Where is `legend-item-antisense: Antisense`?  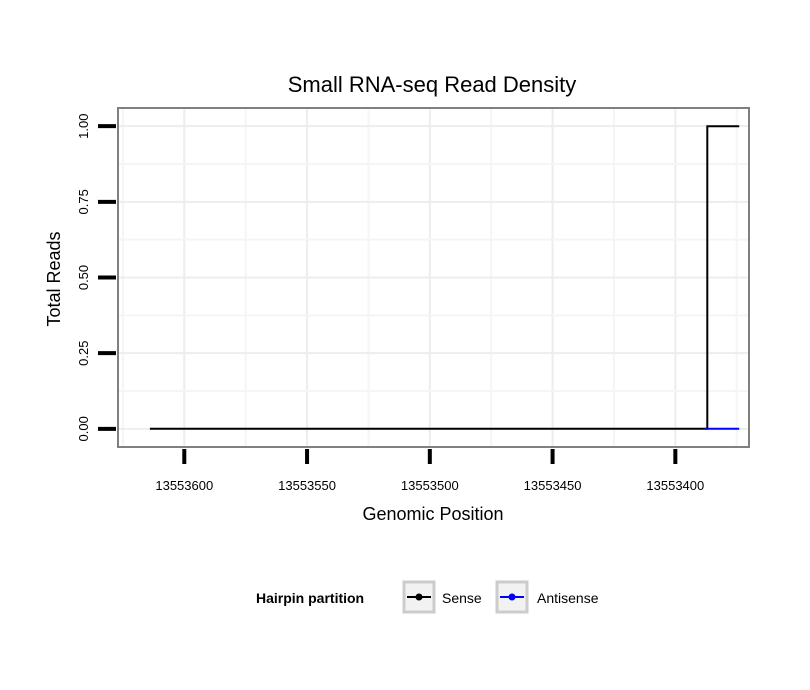
legend-item-antisense: Antisense is located at coordinates (547, 597).